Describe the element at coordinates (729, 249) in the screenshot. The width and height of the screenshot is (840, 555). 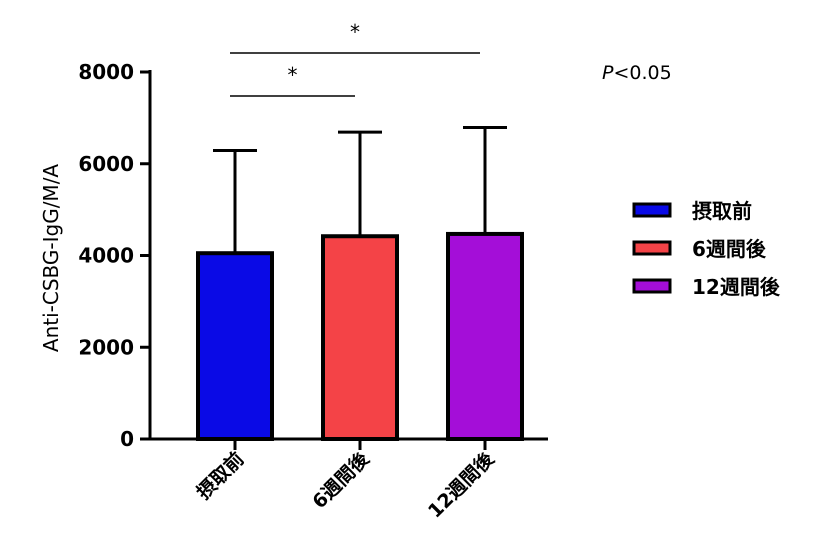
I see `legend-label: 6週間後` at that location.